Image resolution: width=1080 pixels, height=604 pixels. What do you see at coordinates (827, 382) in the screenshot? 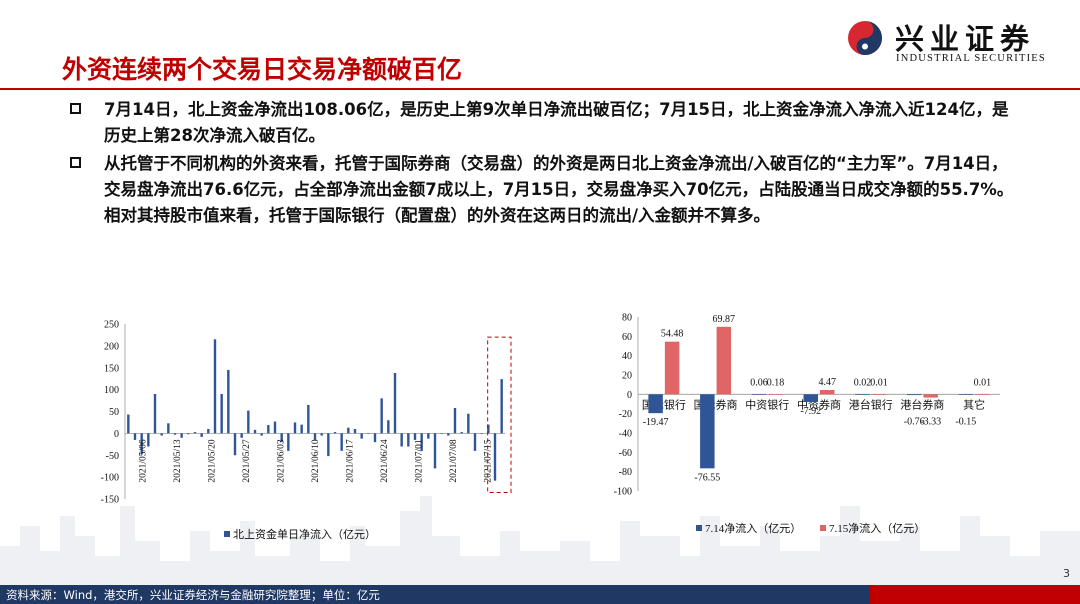
I see `data-label: 4.47` at bounding box center [827, 382].